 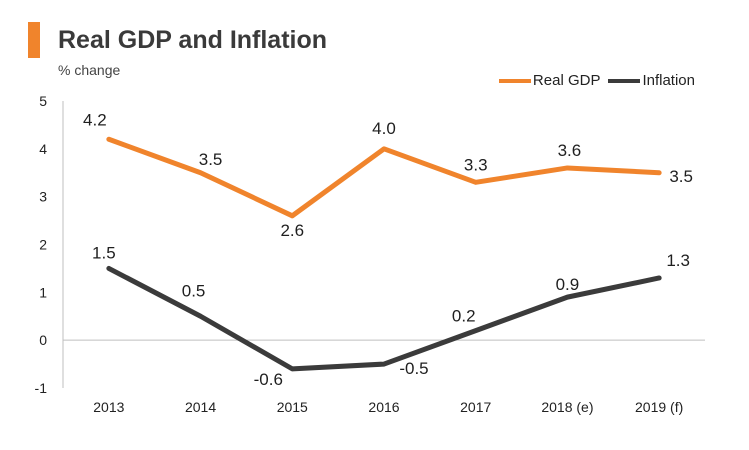 I want to click on x-tick-label: 2013, so click(x=108, y=407).